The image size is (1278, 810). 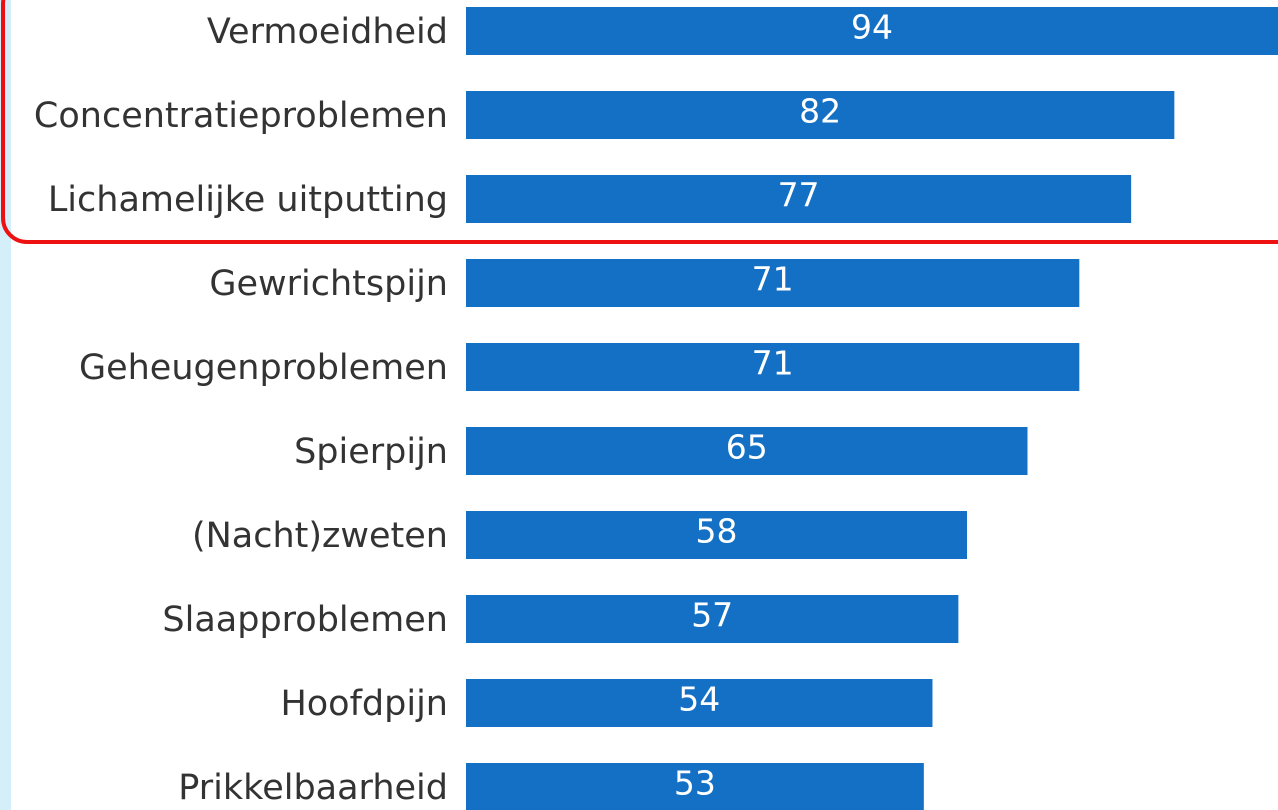 What do you see at coordinates (371, 452) in the screenshot?
I see `category-label: Spierpijn` at bounding box center [371, 452].